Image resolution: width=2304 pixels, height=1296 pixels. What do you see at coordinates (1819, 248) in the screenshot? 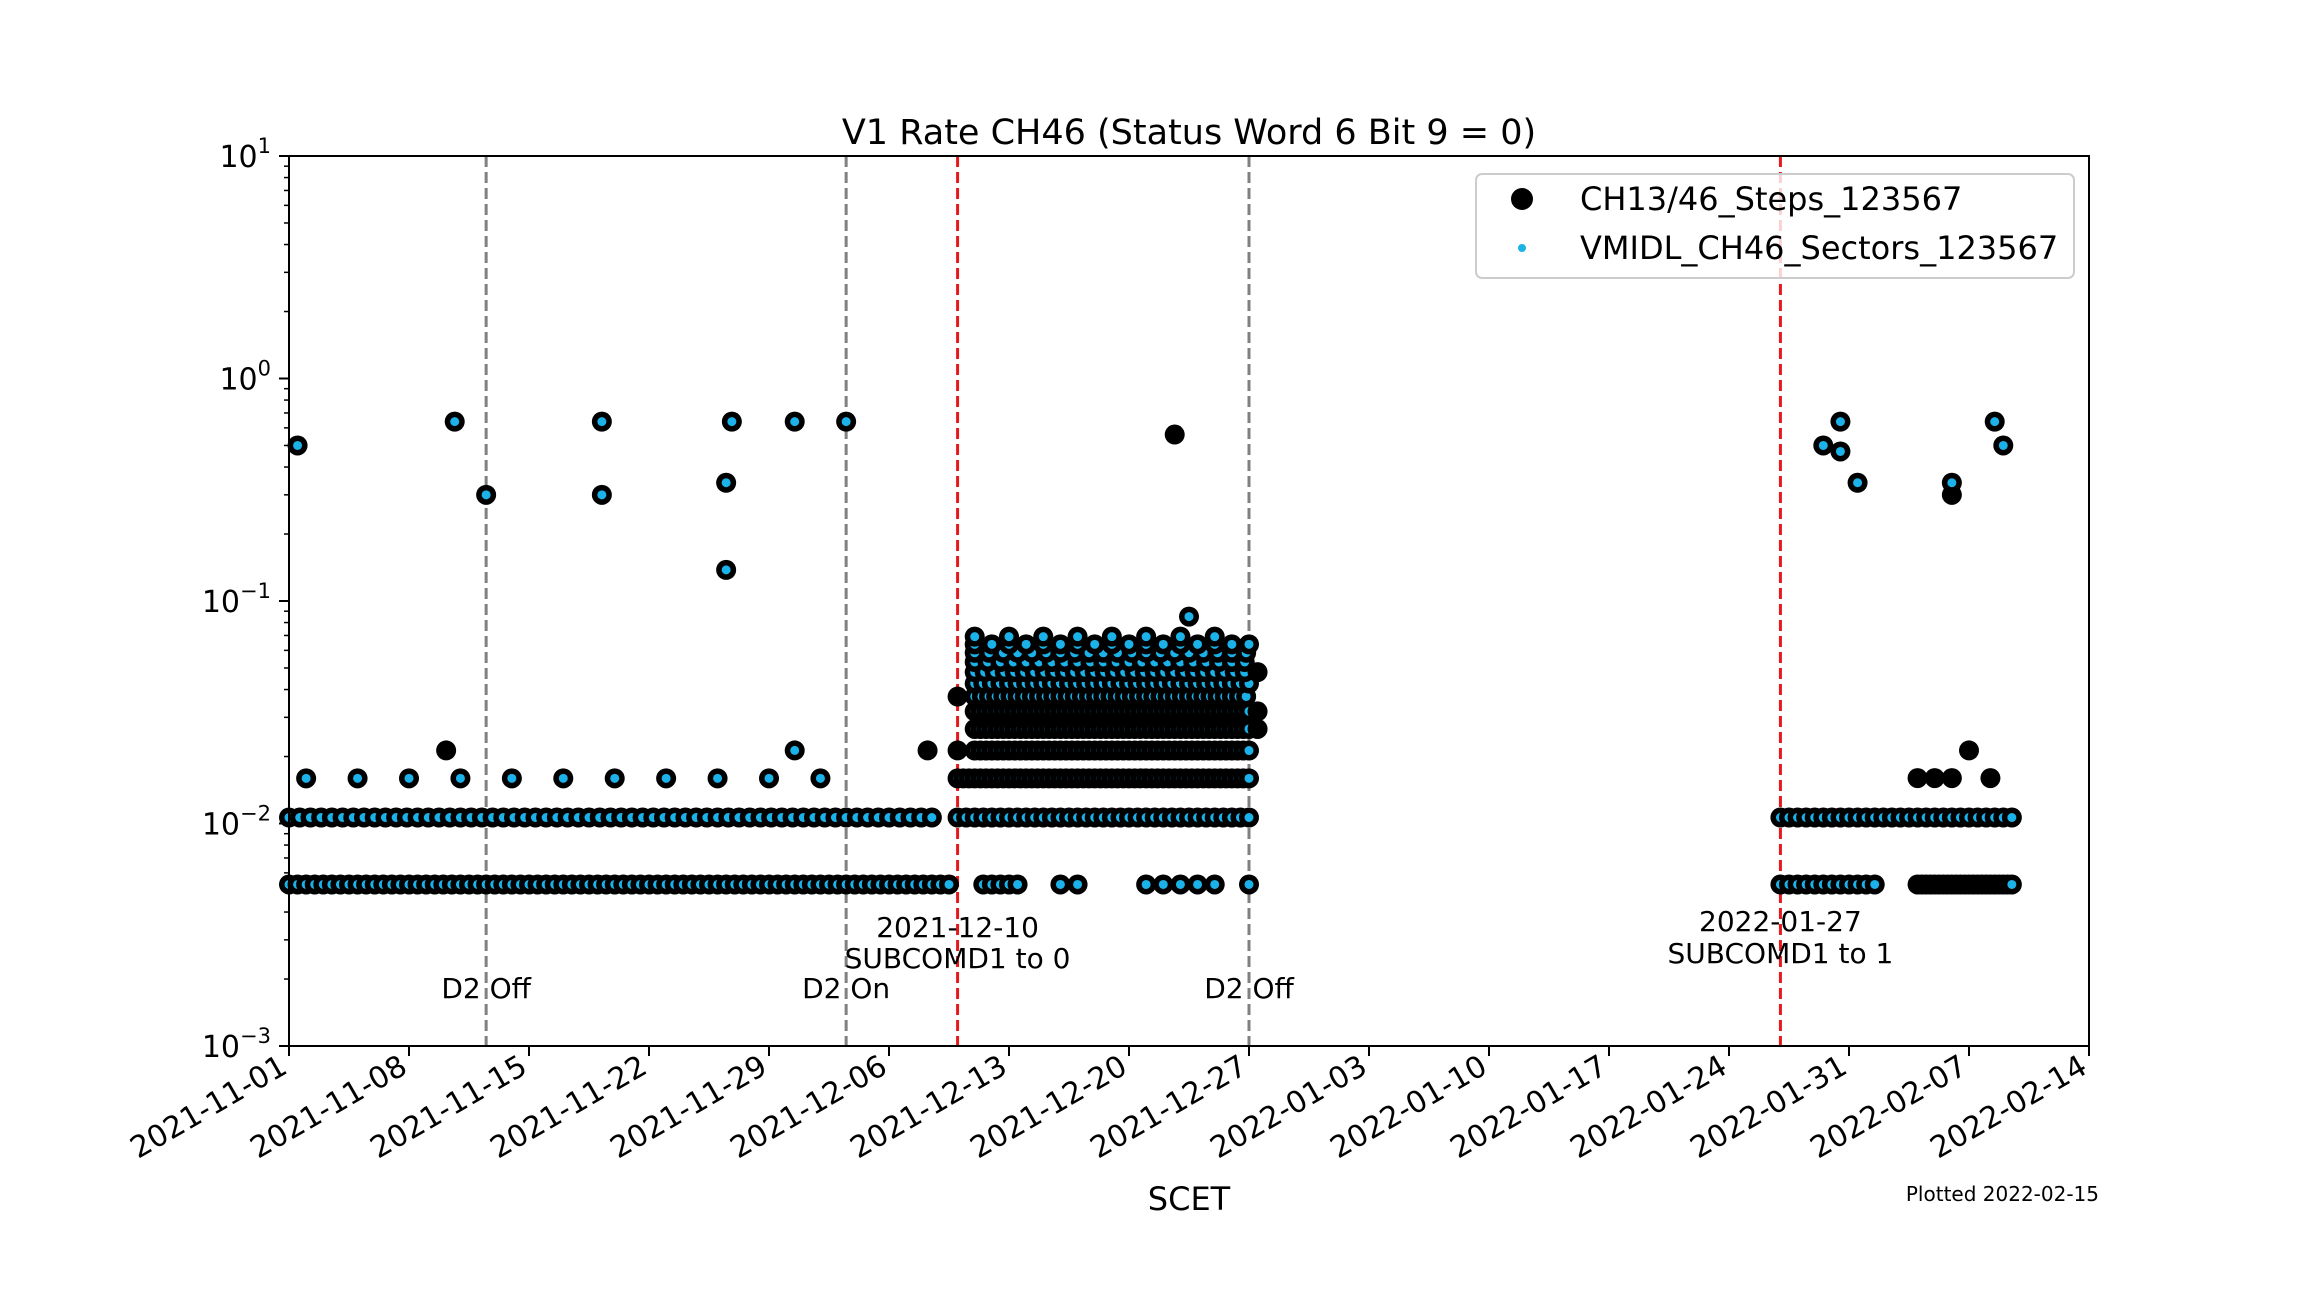
I see `legend-label-sectors: VMIDL_CH46_Sectors_123567` at bounding box center [1819, 248].